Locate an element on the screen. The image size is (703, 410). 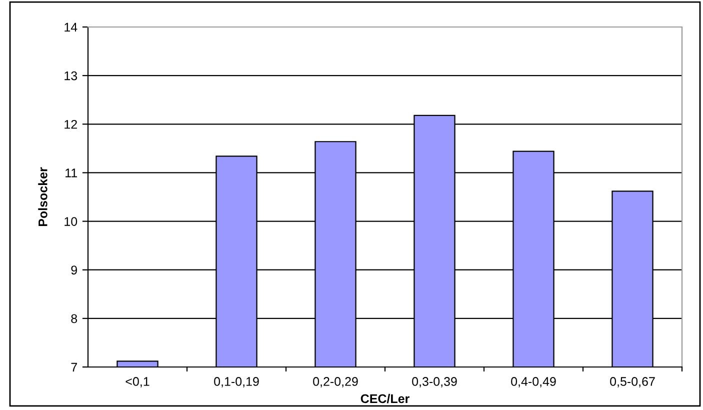
y-tick-label: 13 is located at coordinates (71, 75).